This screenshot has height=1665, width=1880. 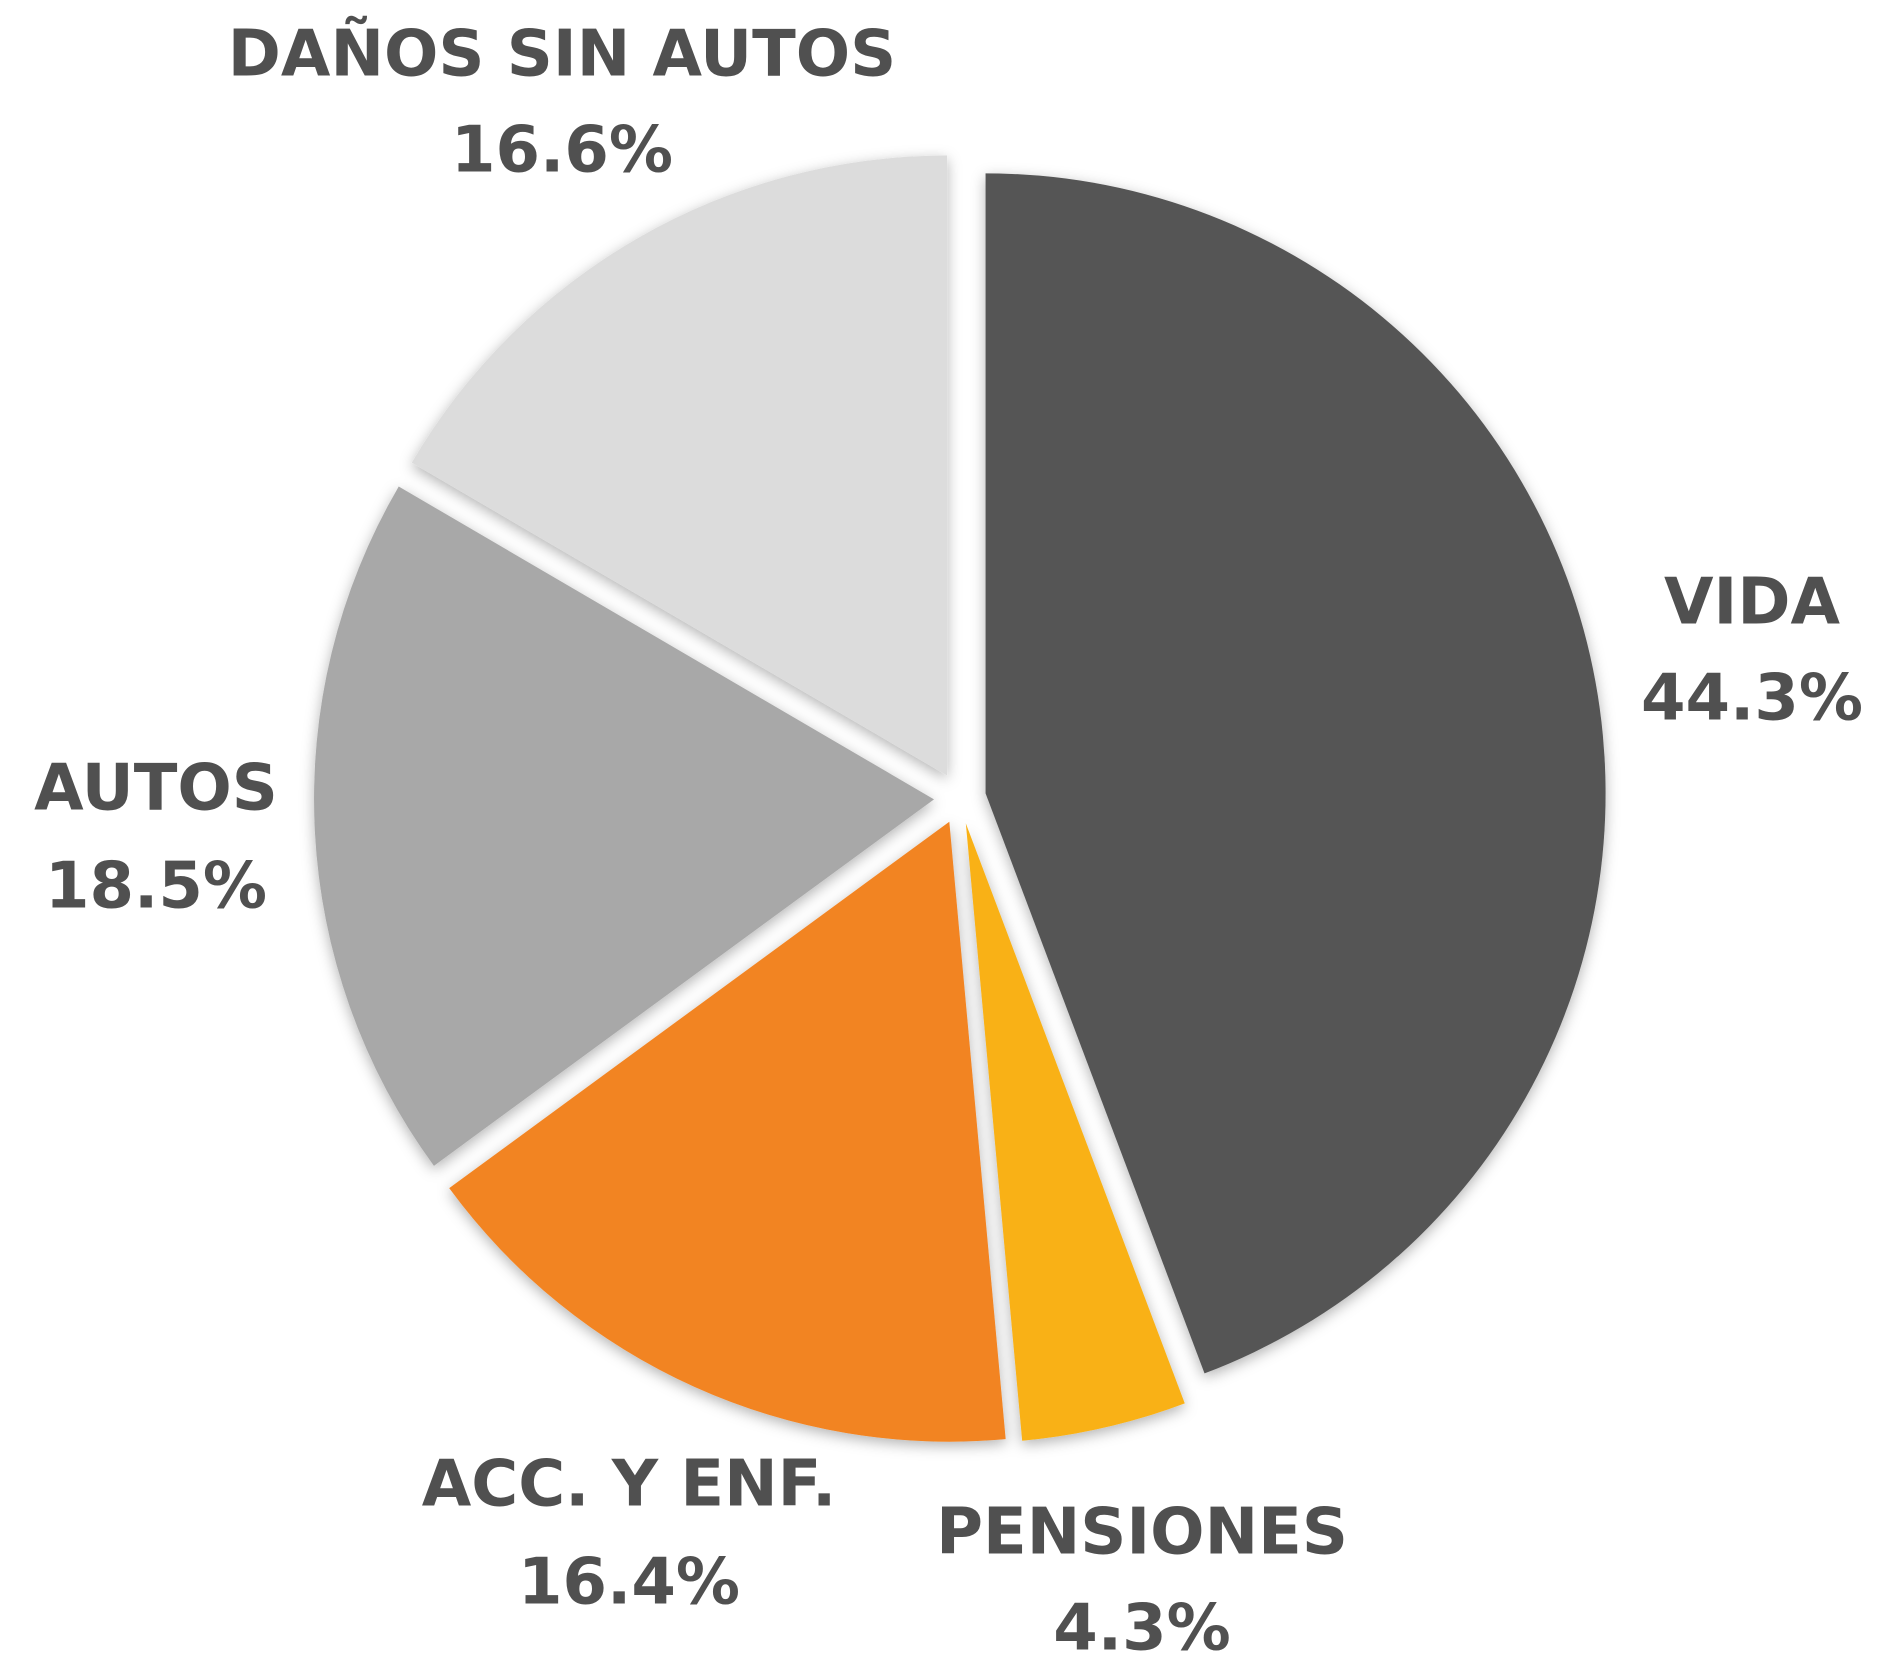 I want to click on value-label: 44.3%, so click(x=1752, y=699).